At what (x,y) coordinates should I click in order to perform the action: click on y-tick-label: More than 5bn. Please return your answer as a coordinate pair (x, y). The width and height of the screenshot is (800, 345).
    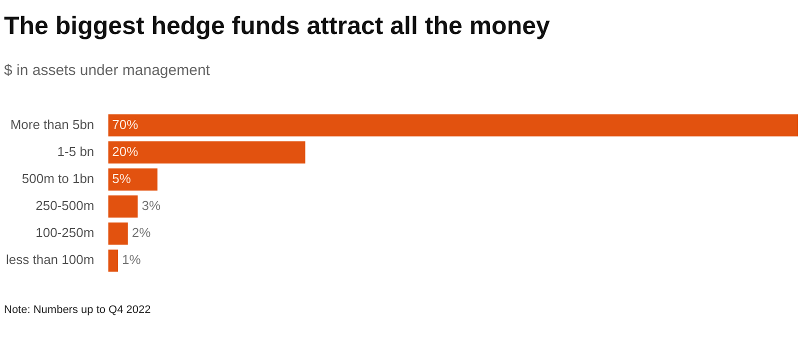
    Looking at the image, I should click on (52, 124).